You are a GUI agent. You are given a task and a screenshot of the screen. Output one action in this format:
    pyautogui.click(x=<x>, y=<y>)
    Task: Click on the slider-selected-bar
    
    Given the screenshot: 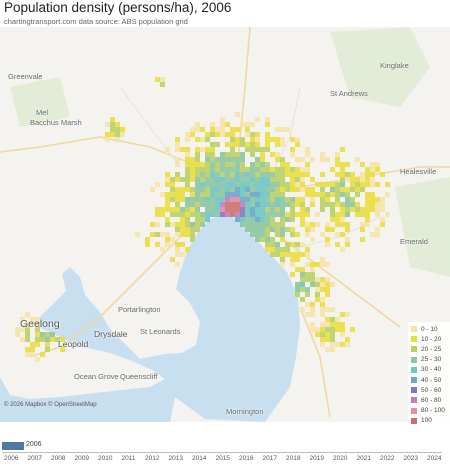 What is the action you would take?
    pyautogui.click(x=13, y=446)
    